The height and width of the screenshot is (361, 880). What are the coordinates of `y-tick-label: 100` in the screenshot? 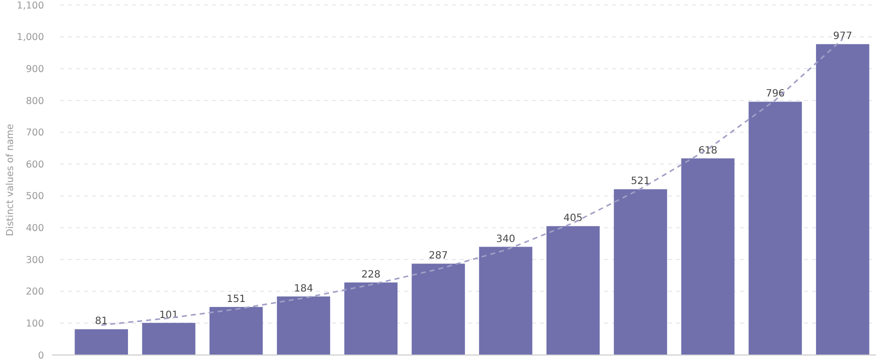 It's located at (35, 324).